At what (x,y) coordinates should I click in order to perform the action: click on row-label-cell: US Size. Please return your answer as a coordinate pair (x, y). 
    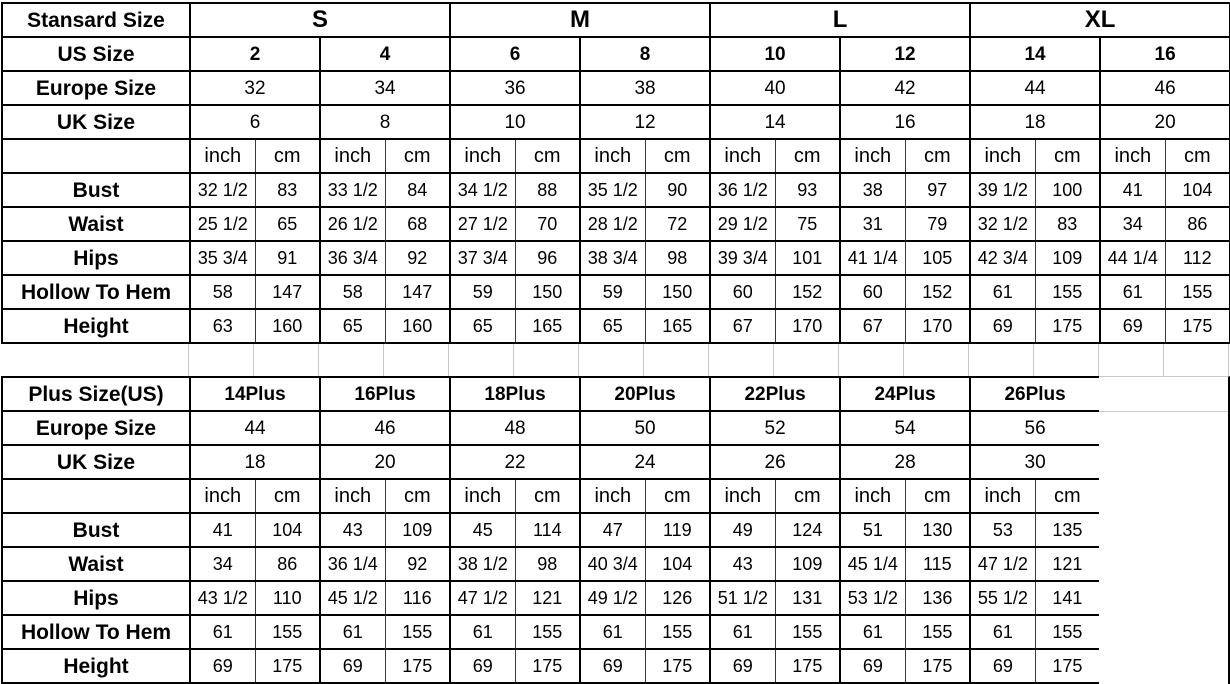
    Looking at the image, I should click on (96, 54).